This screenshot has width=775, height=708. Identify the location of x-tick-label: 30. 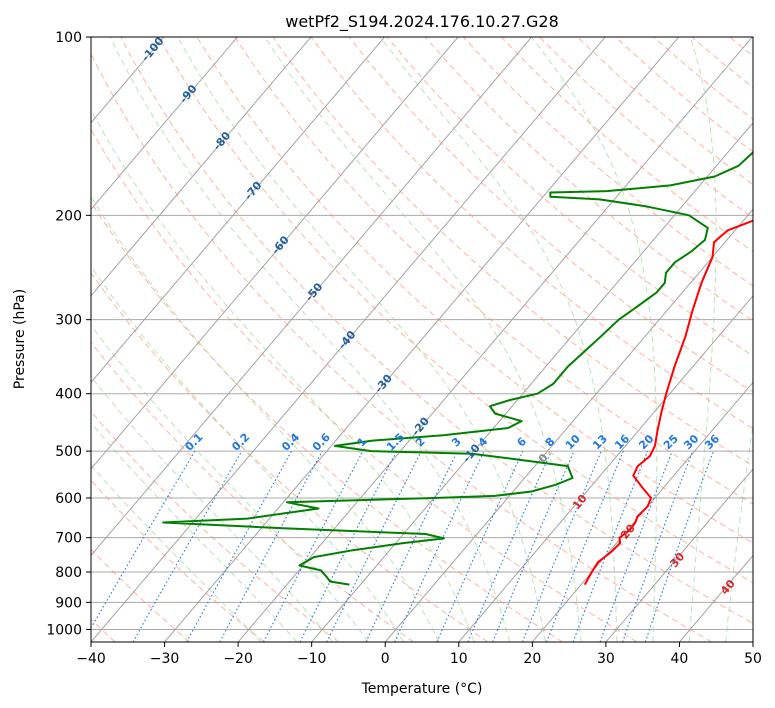
(606, 659).